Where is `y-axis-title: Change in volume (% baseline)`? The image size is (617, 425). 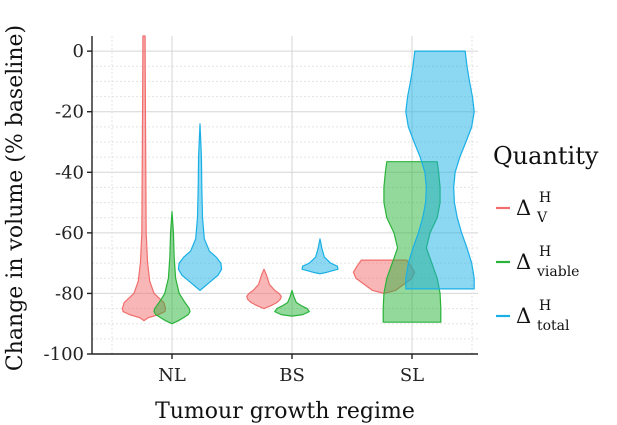
y-axis-title: Change in volume (% baseline) is located at coordinates (15, 198).